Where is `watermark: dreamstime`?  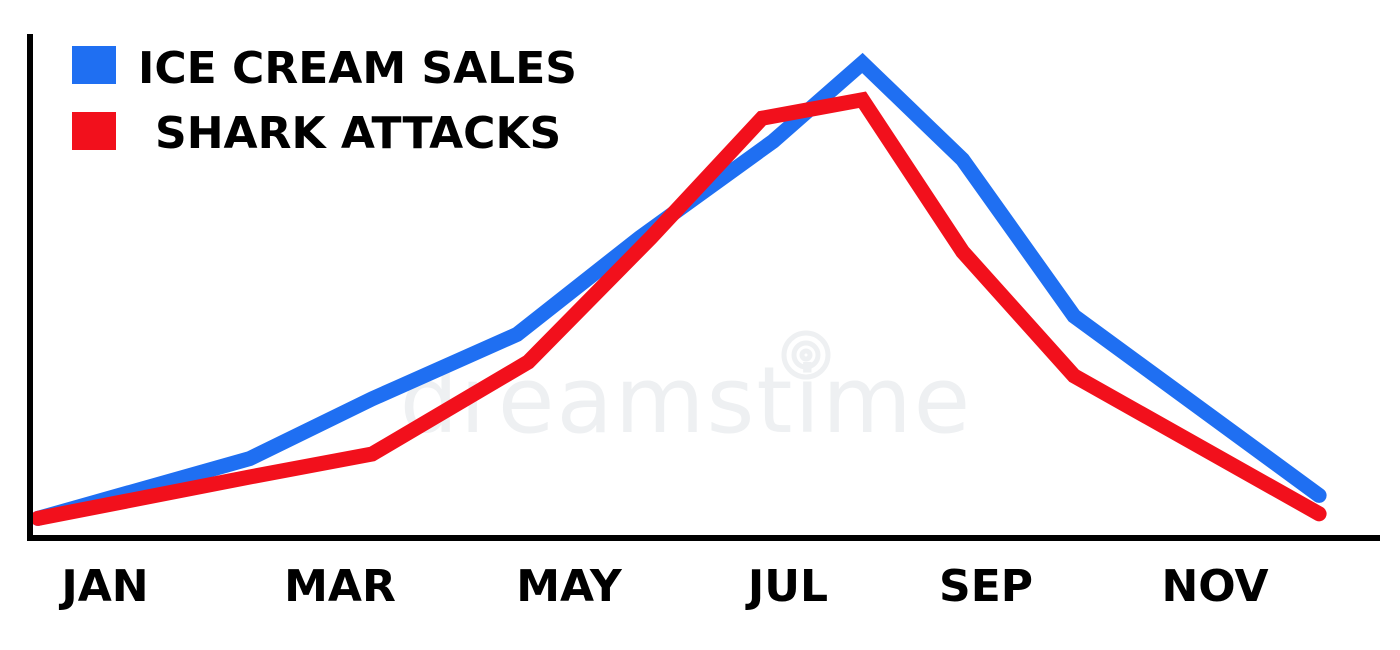
watermark: dreamstime is located at coordinates (686, 392).